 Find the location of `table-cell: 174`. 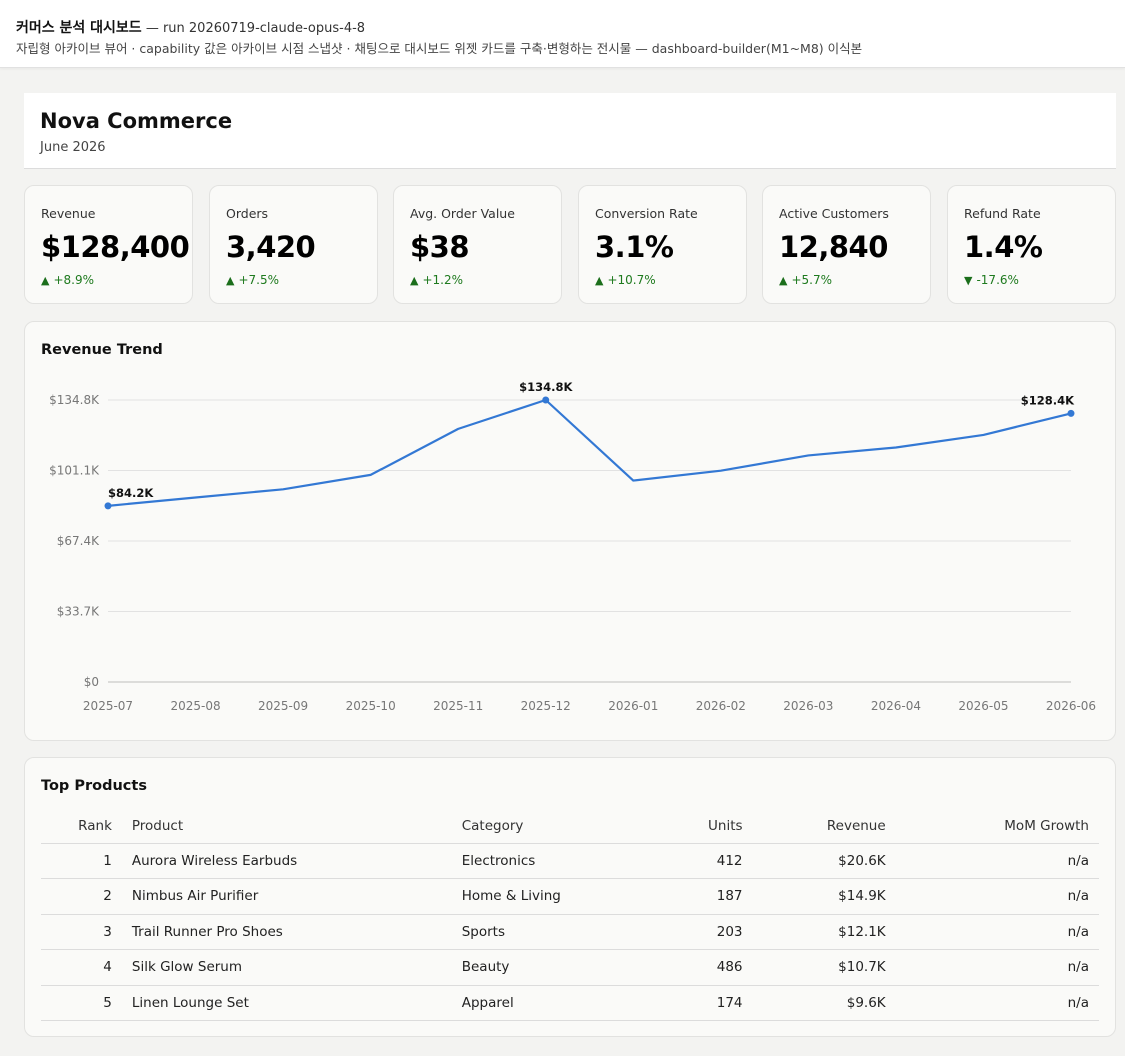

table-cell: 174 is located at coordinates (695, 1003).